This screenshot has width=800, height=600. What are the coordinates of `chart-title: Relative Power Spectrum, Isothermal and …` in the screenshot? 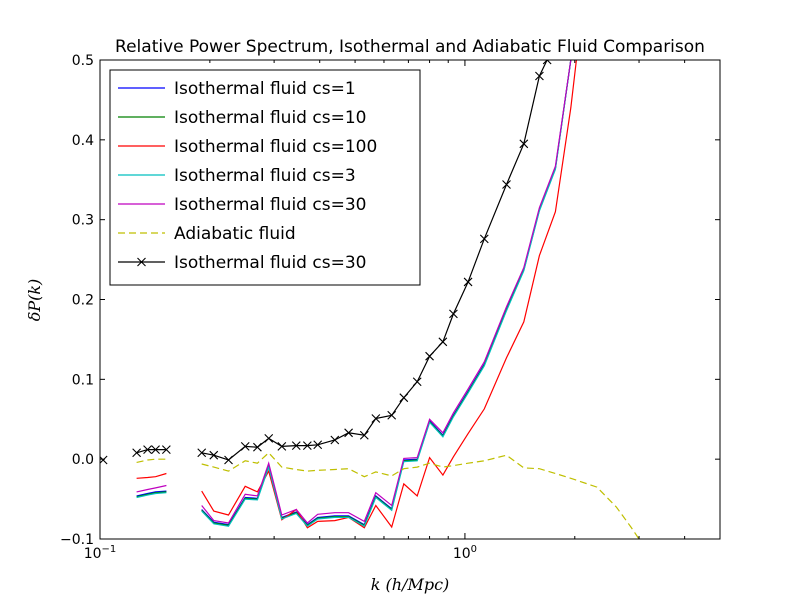 It's located at (410, 47).